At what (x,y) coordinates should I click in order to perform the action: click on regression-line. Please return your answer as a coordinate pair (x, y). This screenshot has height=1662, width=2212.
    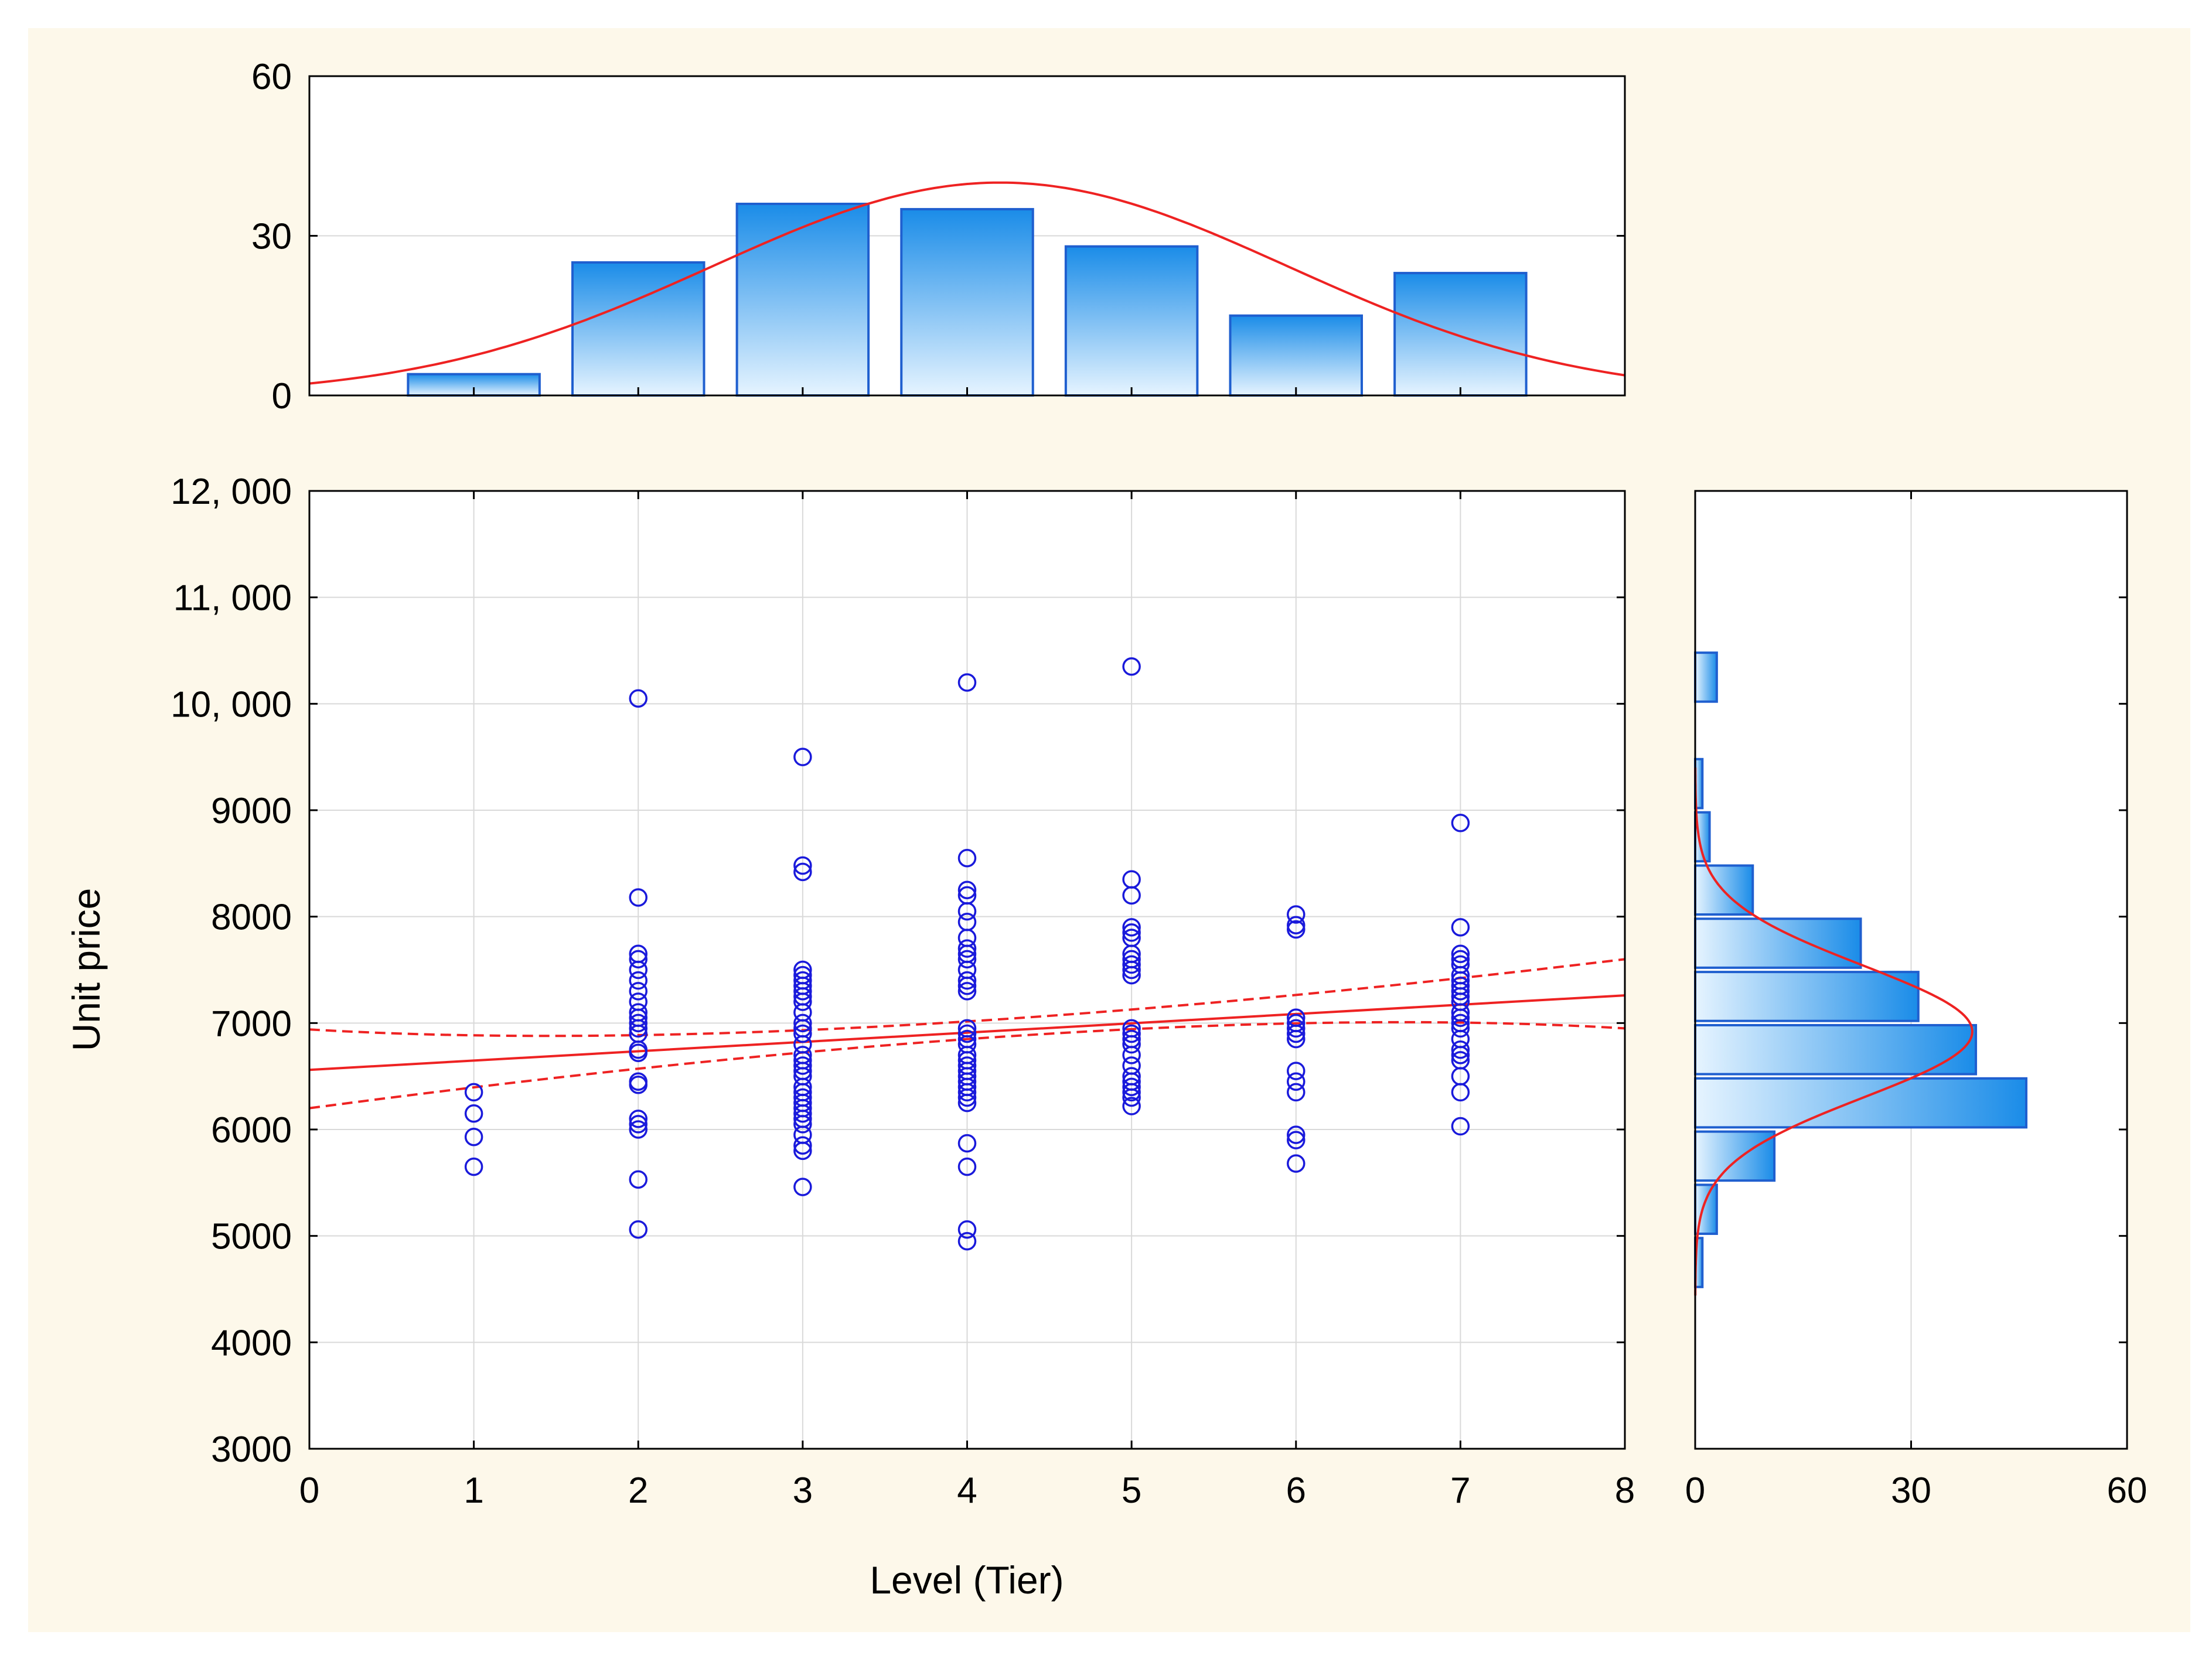
    Looking at the image, I should click on (967, 1032).